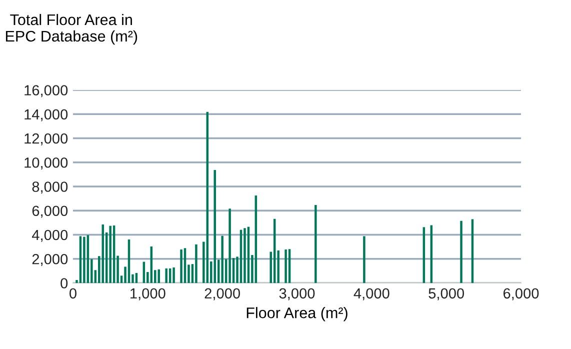  What do you see at coordinates (50, 212) in the screenshot?
I see `y-tick-label: 6,000` at bounding box center [50, 212].